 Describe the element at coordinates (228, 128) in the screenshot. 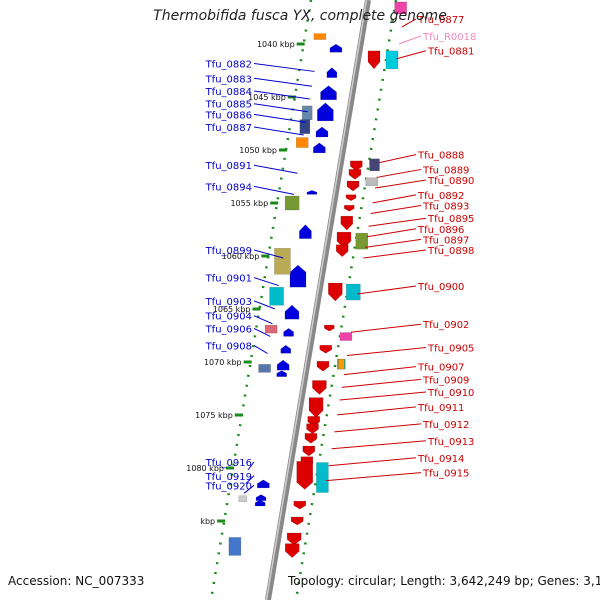

I see `gene-label: Tfu_0887` at that location.